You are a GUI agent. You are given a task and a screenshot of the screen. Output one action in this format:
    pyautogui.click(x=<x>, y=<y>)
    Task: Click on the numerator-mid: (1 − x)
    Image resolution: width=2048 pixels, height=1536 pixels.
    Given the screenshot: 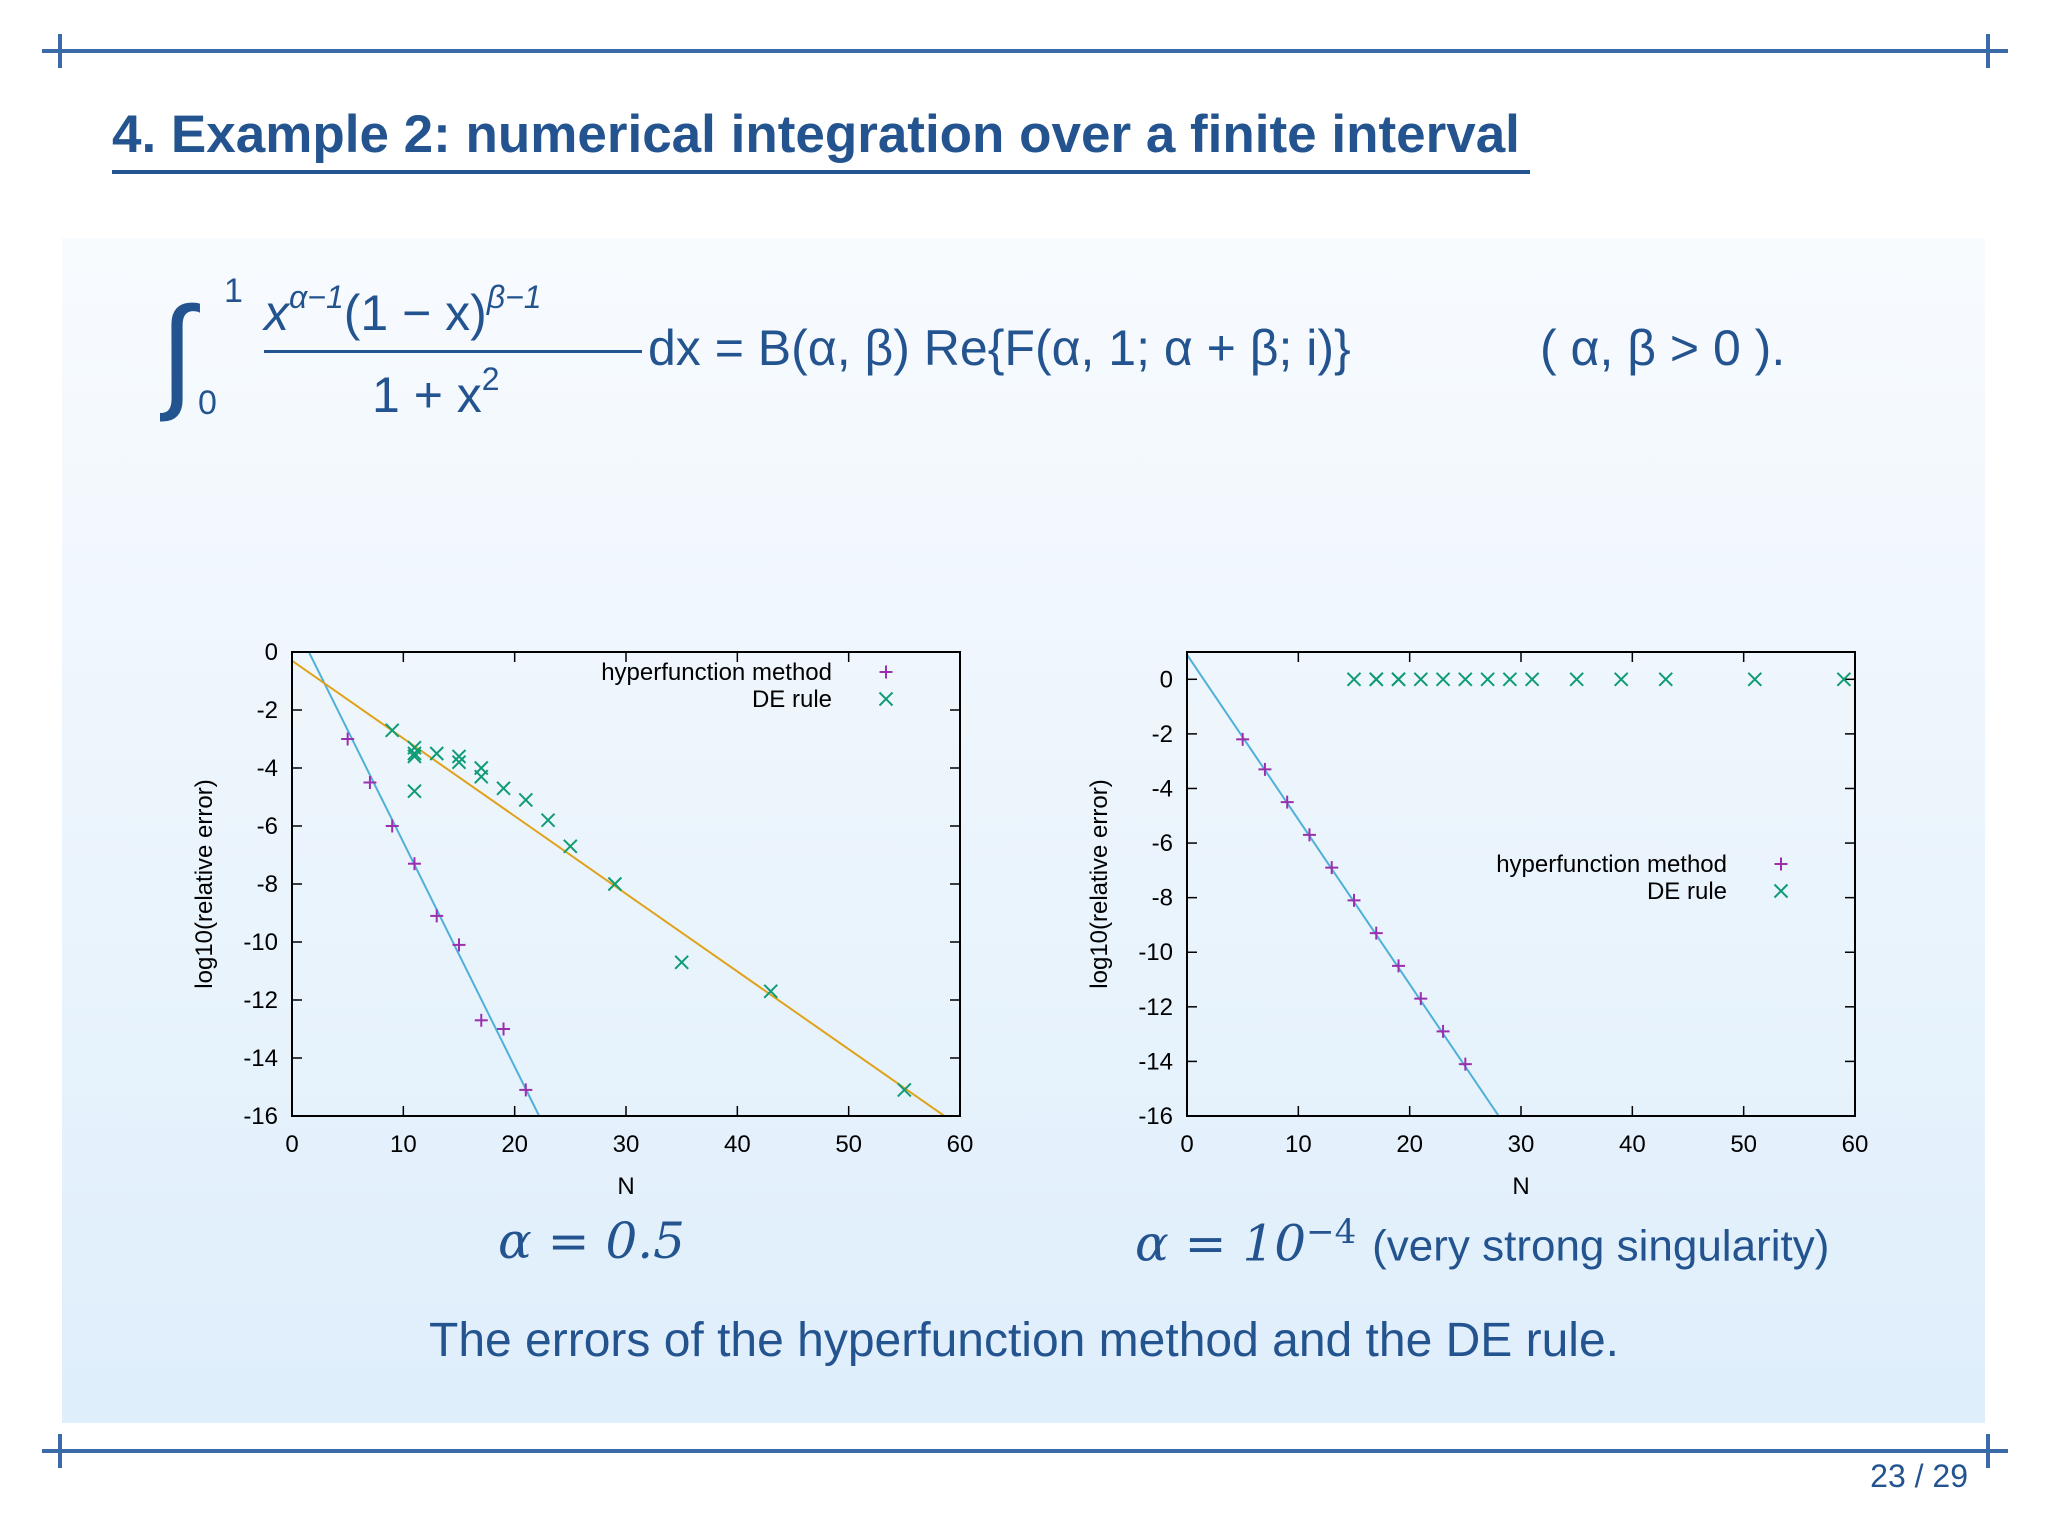 What is the action you would take?
    pyautogui.click(x=415, y=313)
    